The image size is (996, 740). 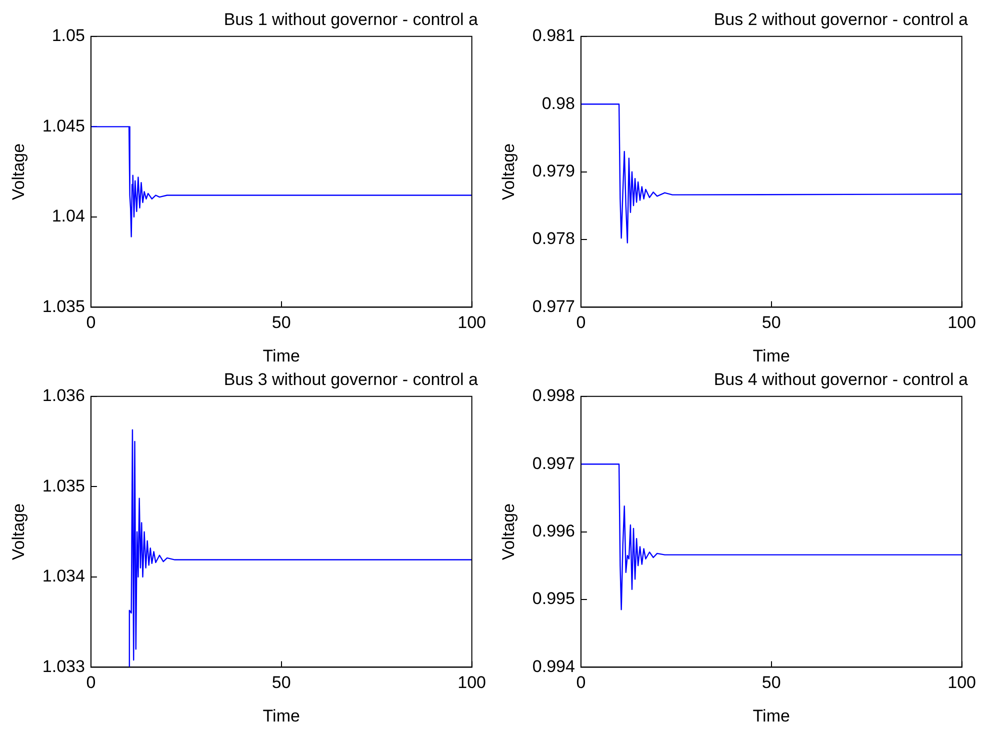 I want to click on y-tick-label: 0.998, so click(x=553, y=396).